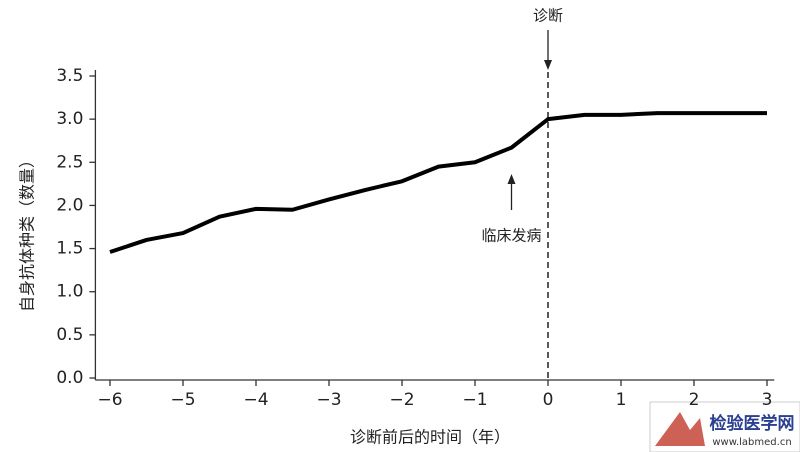 The width and height of the screenshot is (800, 452). I want to click on y-tick-label: 3.0, so click(69, 119).